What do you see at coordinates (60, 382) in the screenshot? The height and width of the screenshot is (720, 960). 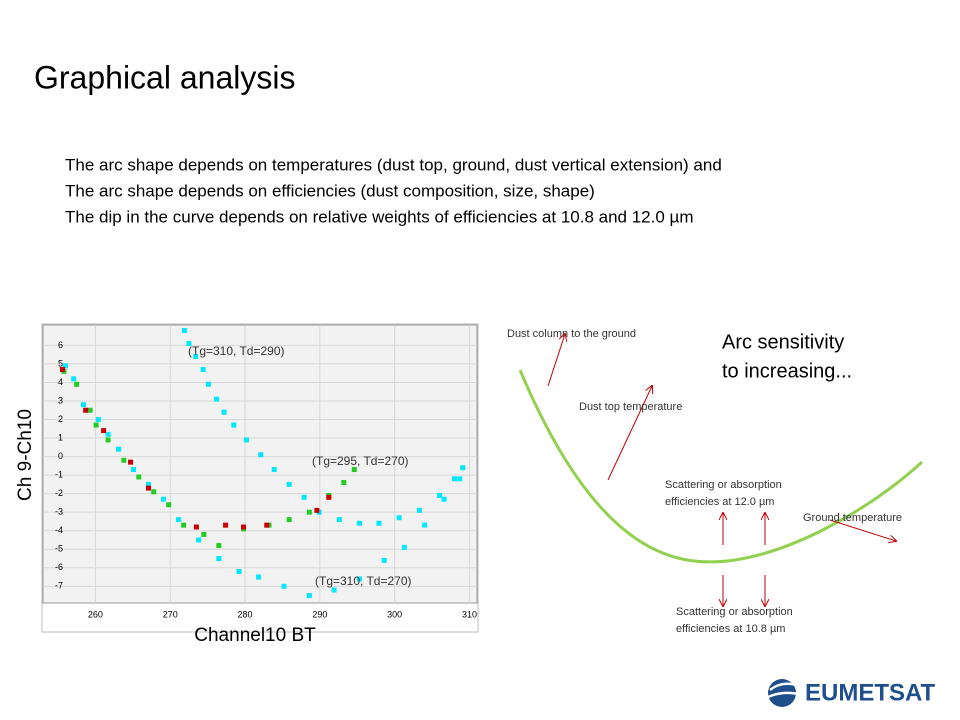 I see `y-tick-label: 4` at bounding box center [60, 382].